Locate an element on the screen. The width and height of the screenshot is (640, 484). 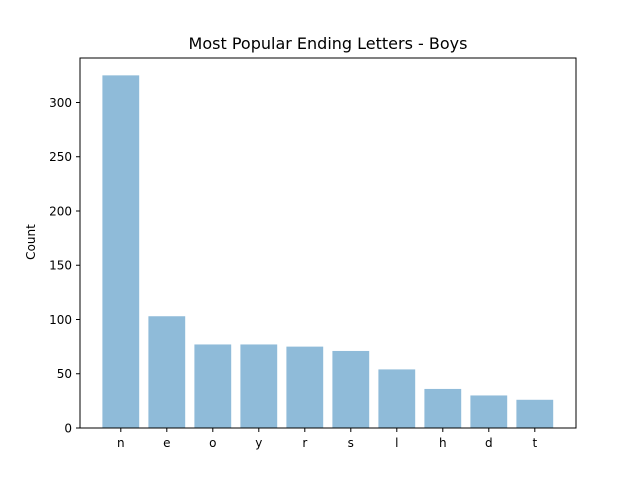
x-tick-label: n is located at coordinates (121, 443).